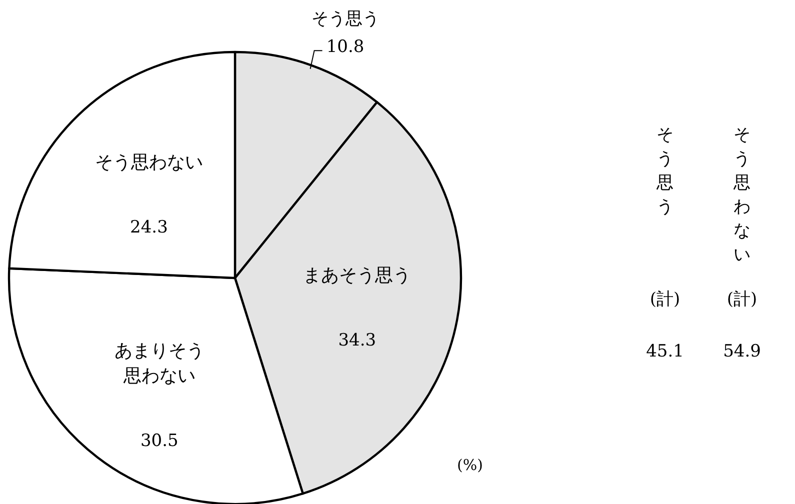  I want to click on data-label: 10.8, so click(345, 47).